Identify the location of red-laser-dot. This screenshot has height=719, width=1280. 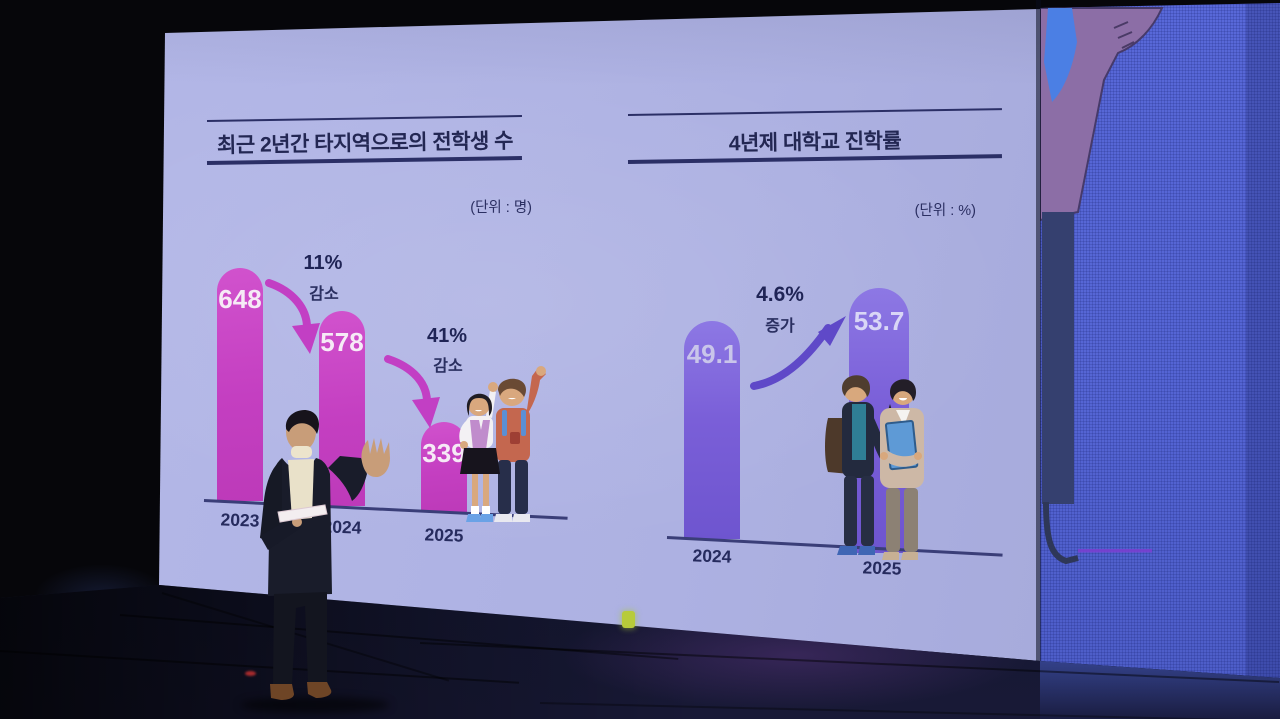
(250, 673).